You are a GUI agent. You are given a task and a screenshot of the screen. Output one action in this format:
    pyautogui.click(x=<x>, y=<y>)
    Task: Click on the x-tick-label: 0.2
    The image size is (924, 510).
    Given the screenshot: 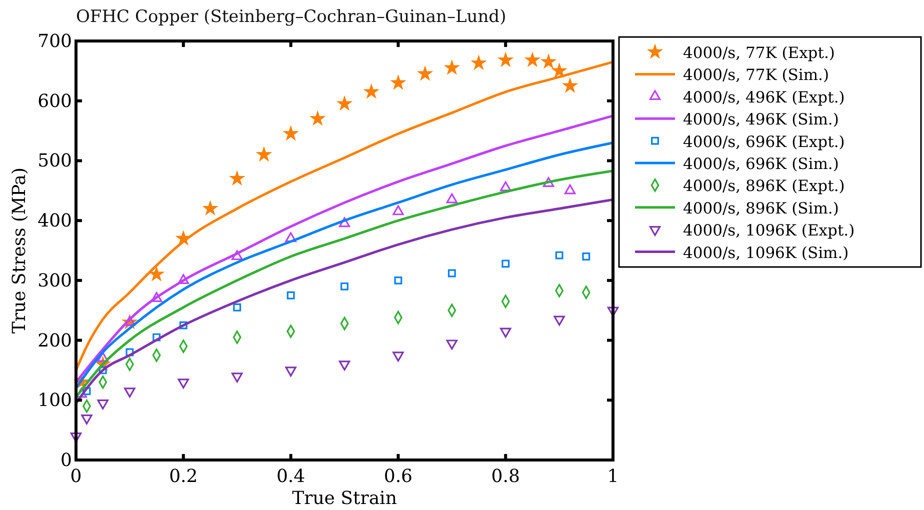 What is the action you would take?
    pyautogui.click(x=183, y=476)
    